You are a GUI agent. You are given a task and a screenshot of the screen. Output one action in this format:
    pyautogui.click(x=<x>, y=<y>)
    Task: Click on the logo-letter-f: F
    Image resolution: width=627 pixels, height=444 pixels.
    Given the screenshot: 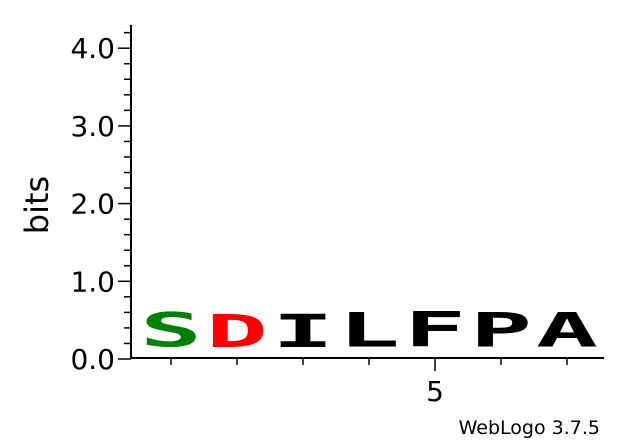 What is the action you would take?
    pyautogui.click(x=435, y=329)
    